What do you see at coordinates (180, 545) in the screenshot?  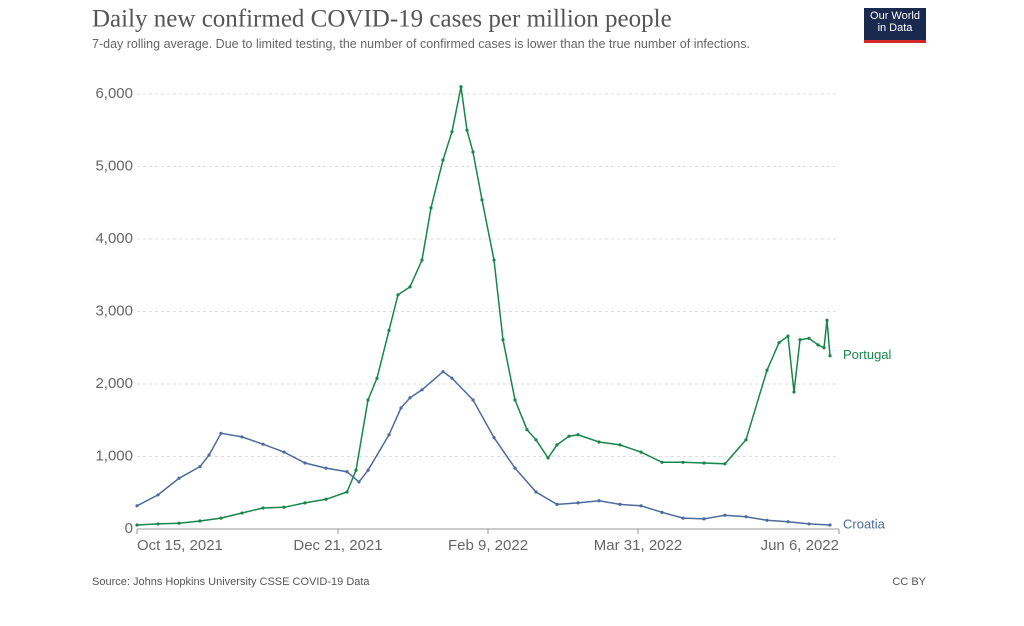 I see `x-tick-label: Oct 15, 2021` at bounding box center [180, 545].